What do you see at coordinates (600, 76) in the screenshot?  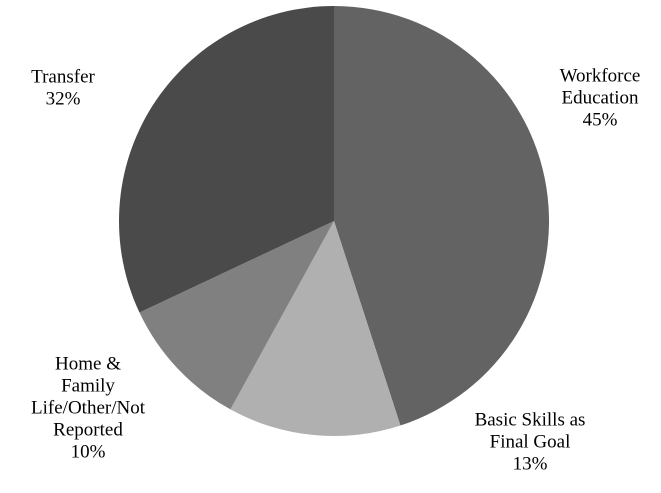 I see `pie-slice-label-line-0-0: Workforce` at bounding box center [600, 76].